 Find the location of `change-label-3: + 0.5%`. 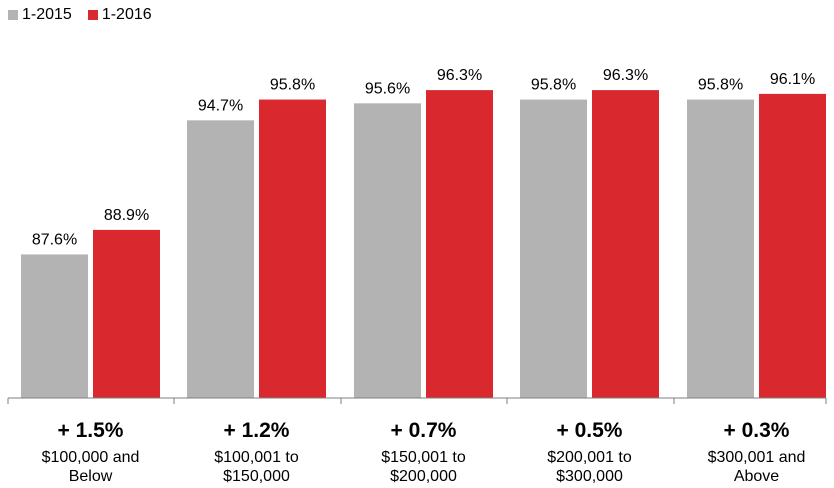

change-label-3: + 0.5% is located at coordinates (590, 430).